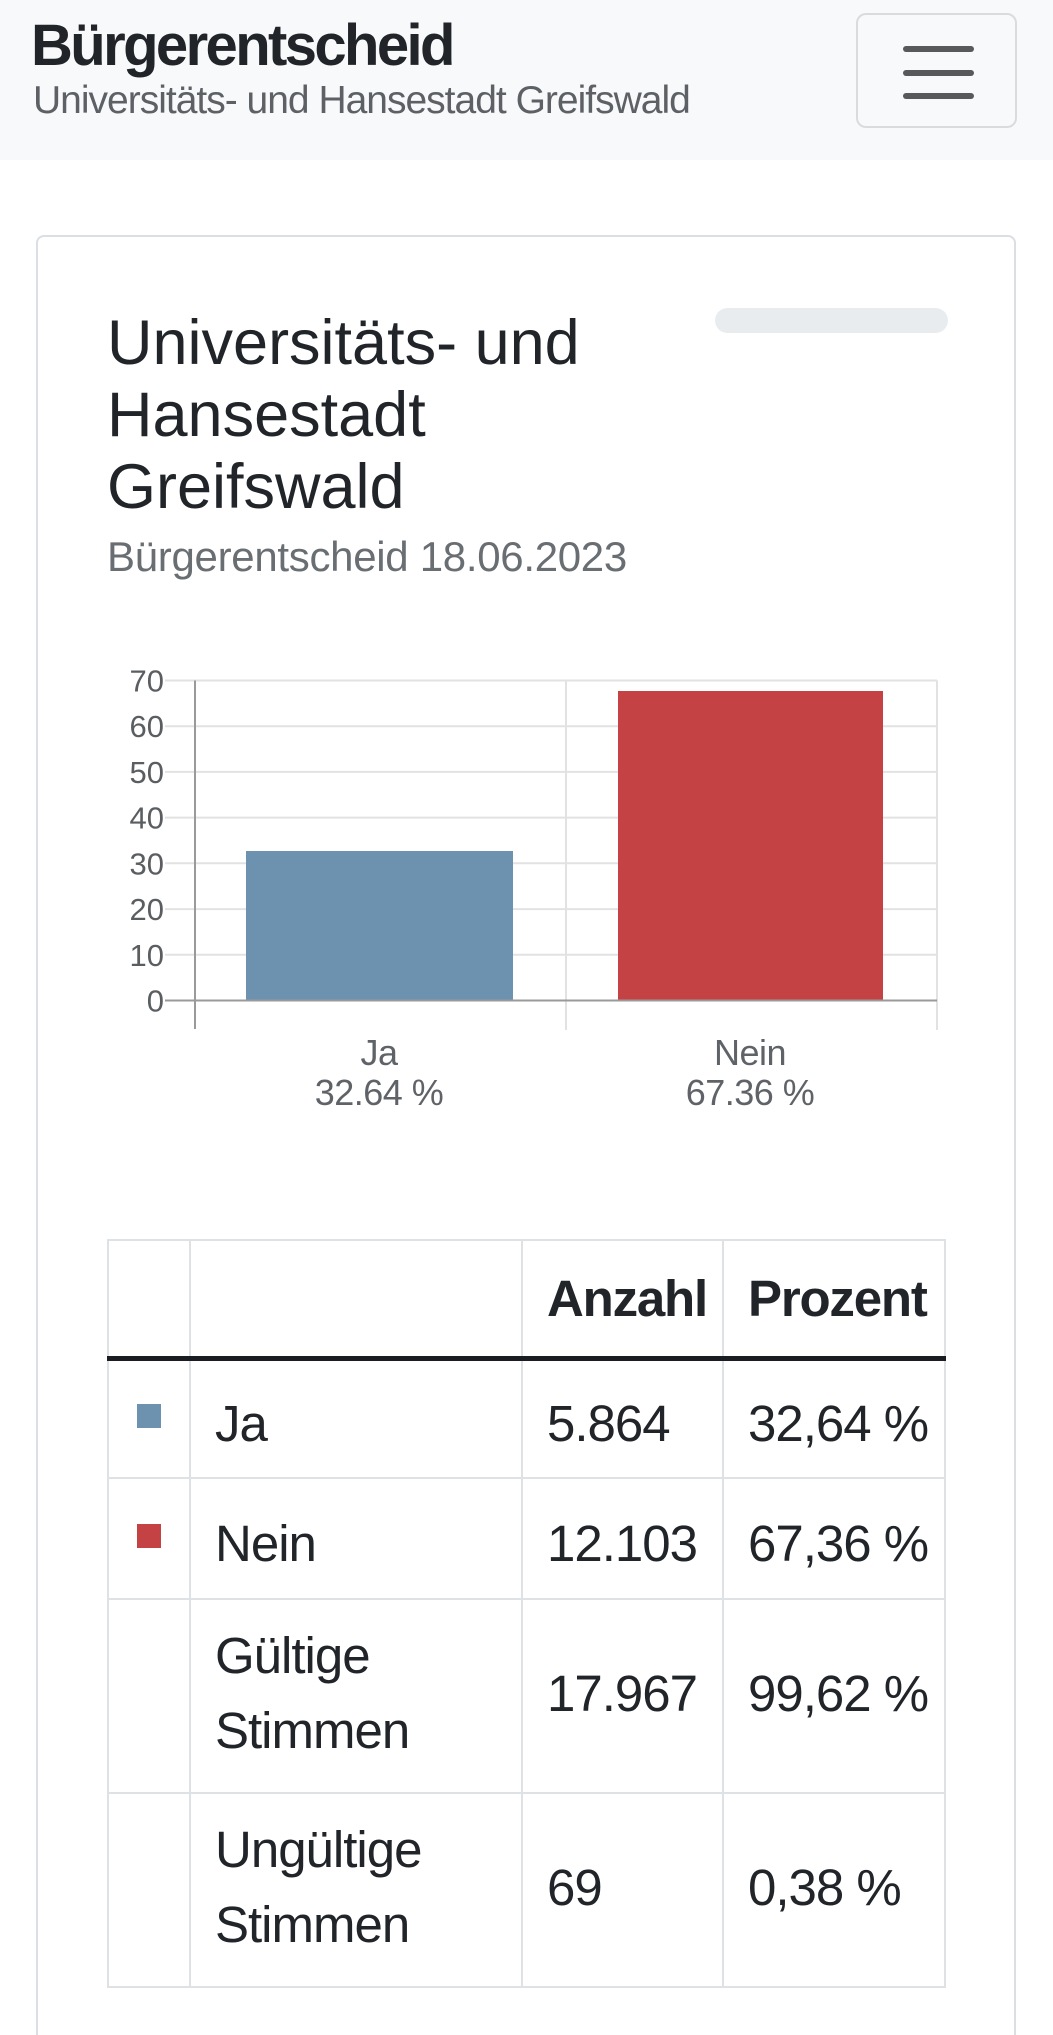  Describe the element at coordinates (147, 726) in the screenshot. I see `svg-text: 60` at that location.